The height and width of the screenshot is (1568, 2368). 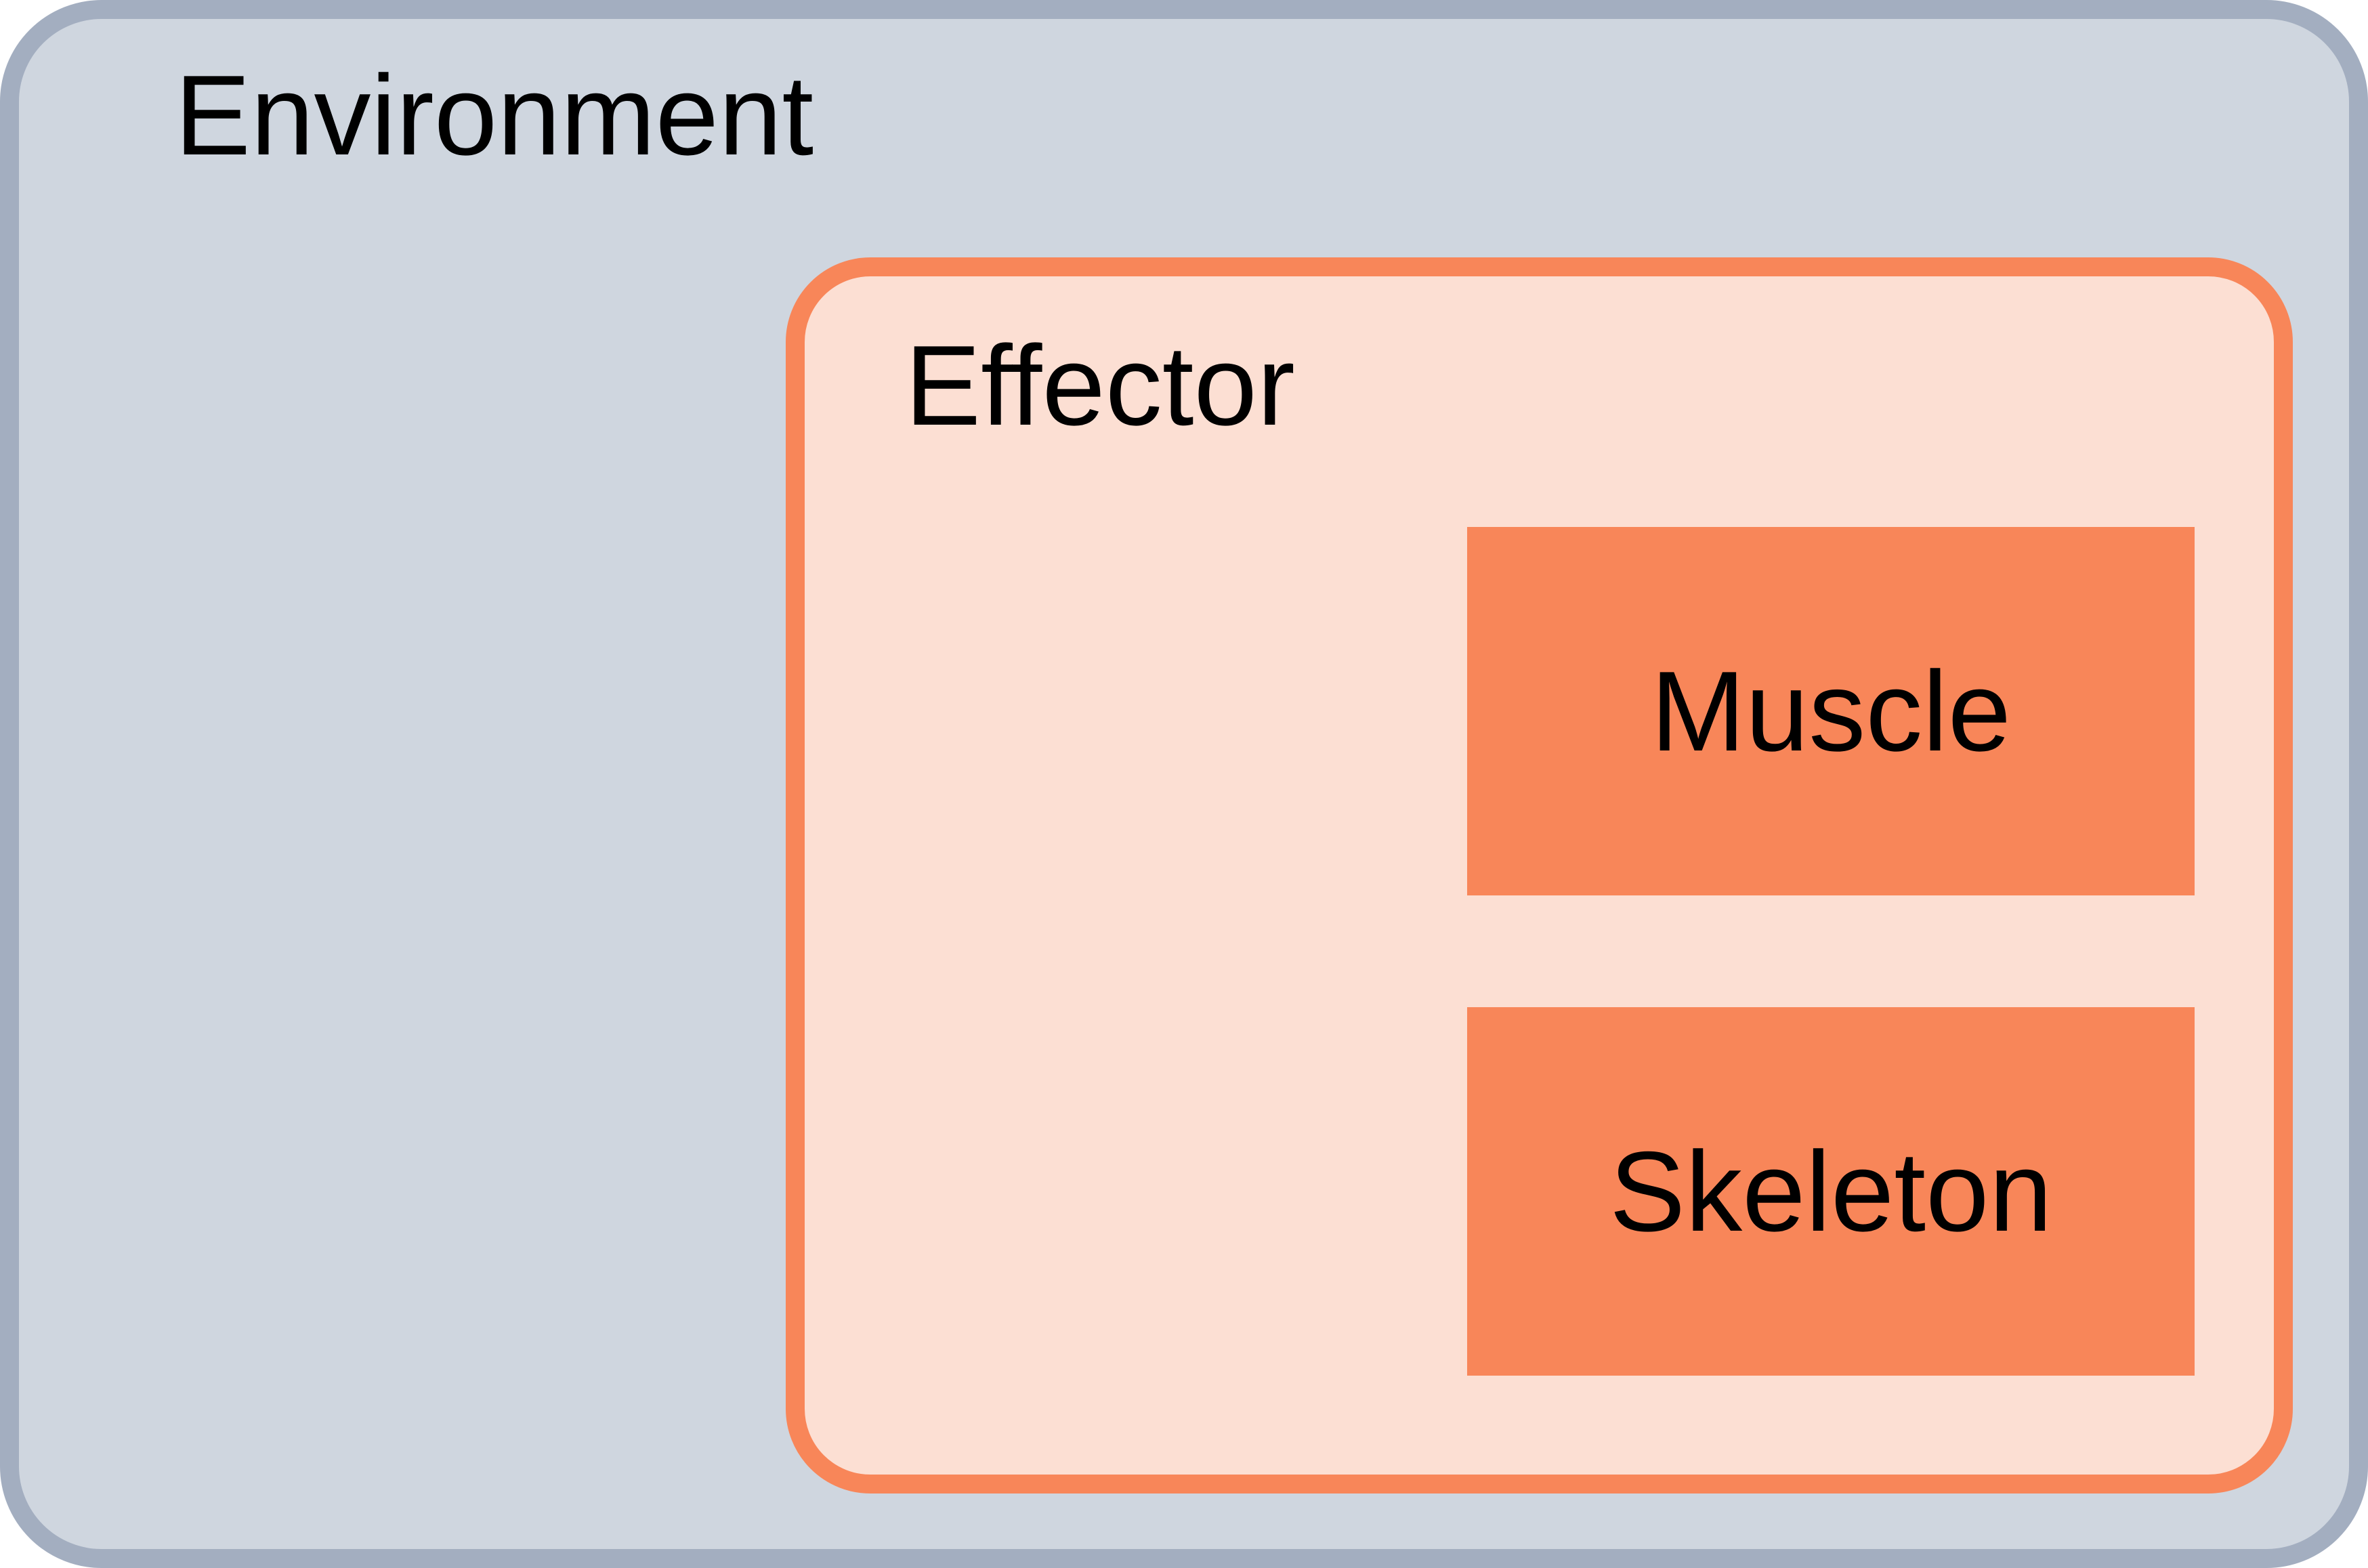 I want to click on effector-label: Effector, so click(x=1100, y=385).